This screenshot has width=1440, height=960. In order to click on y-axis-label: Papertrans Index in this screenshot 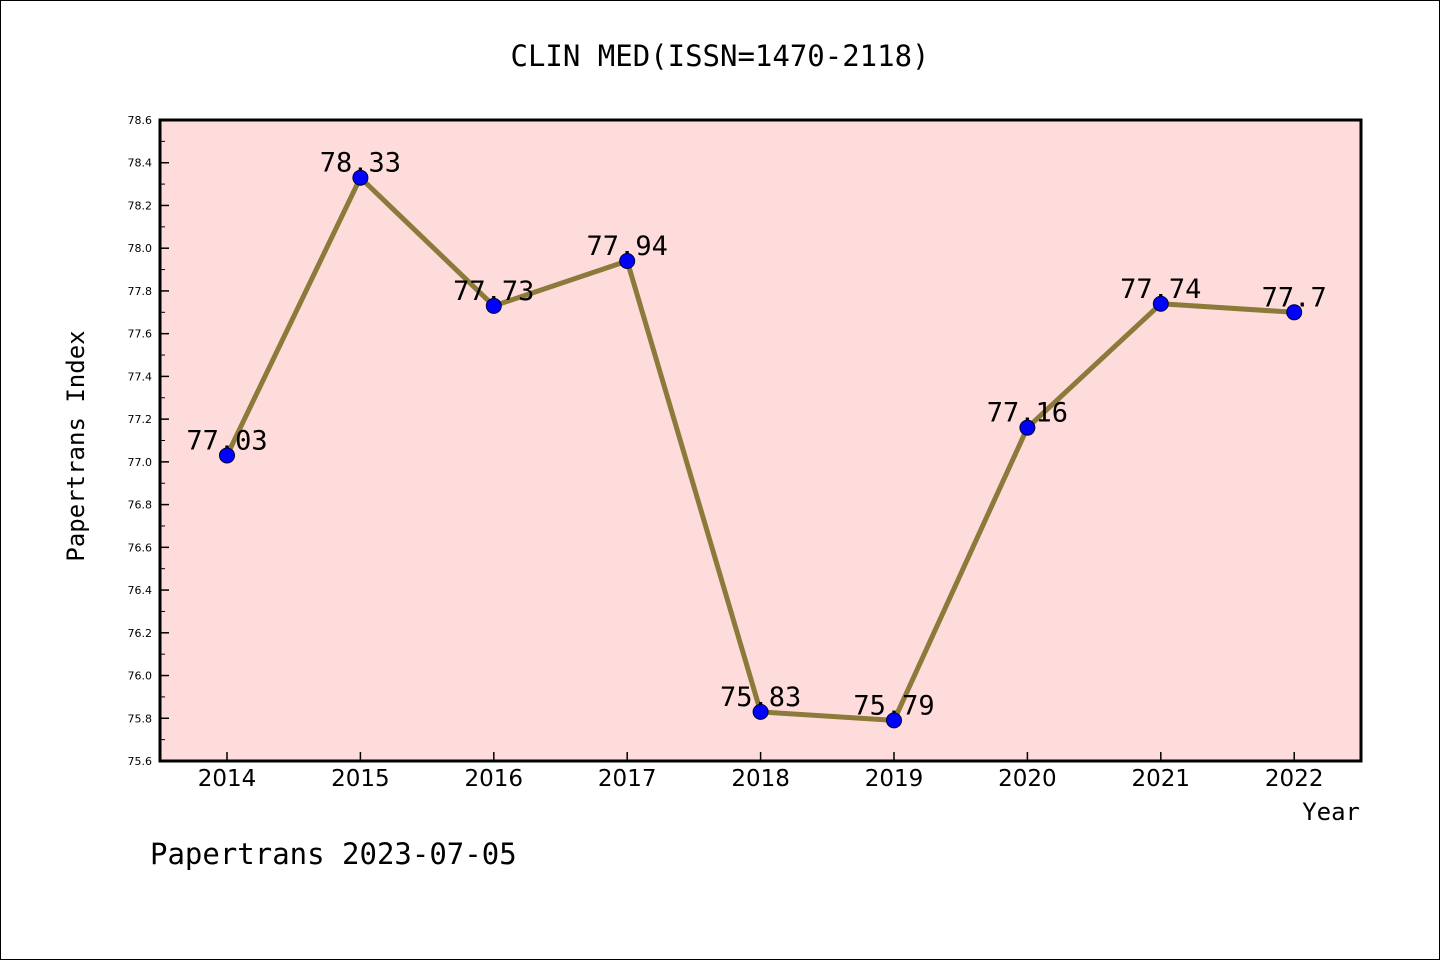, I will do `click(76, 445)`.